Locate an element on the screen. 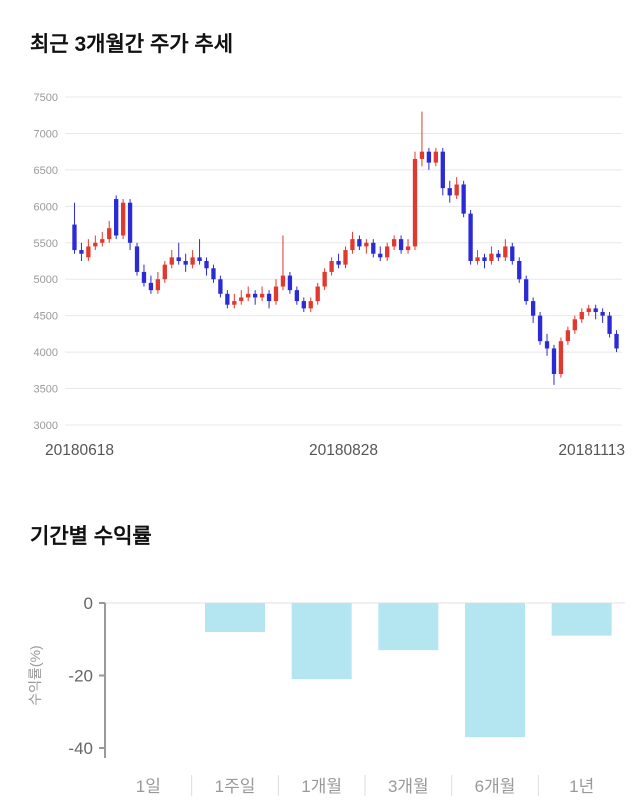 This screenshot has width=640, height=810. y-tick-label: 4500 is located at coordinates (46, 317).